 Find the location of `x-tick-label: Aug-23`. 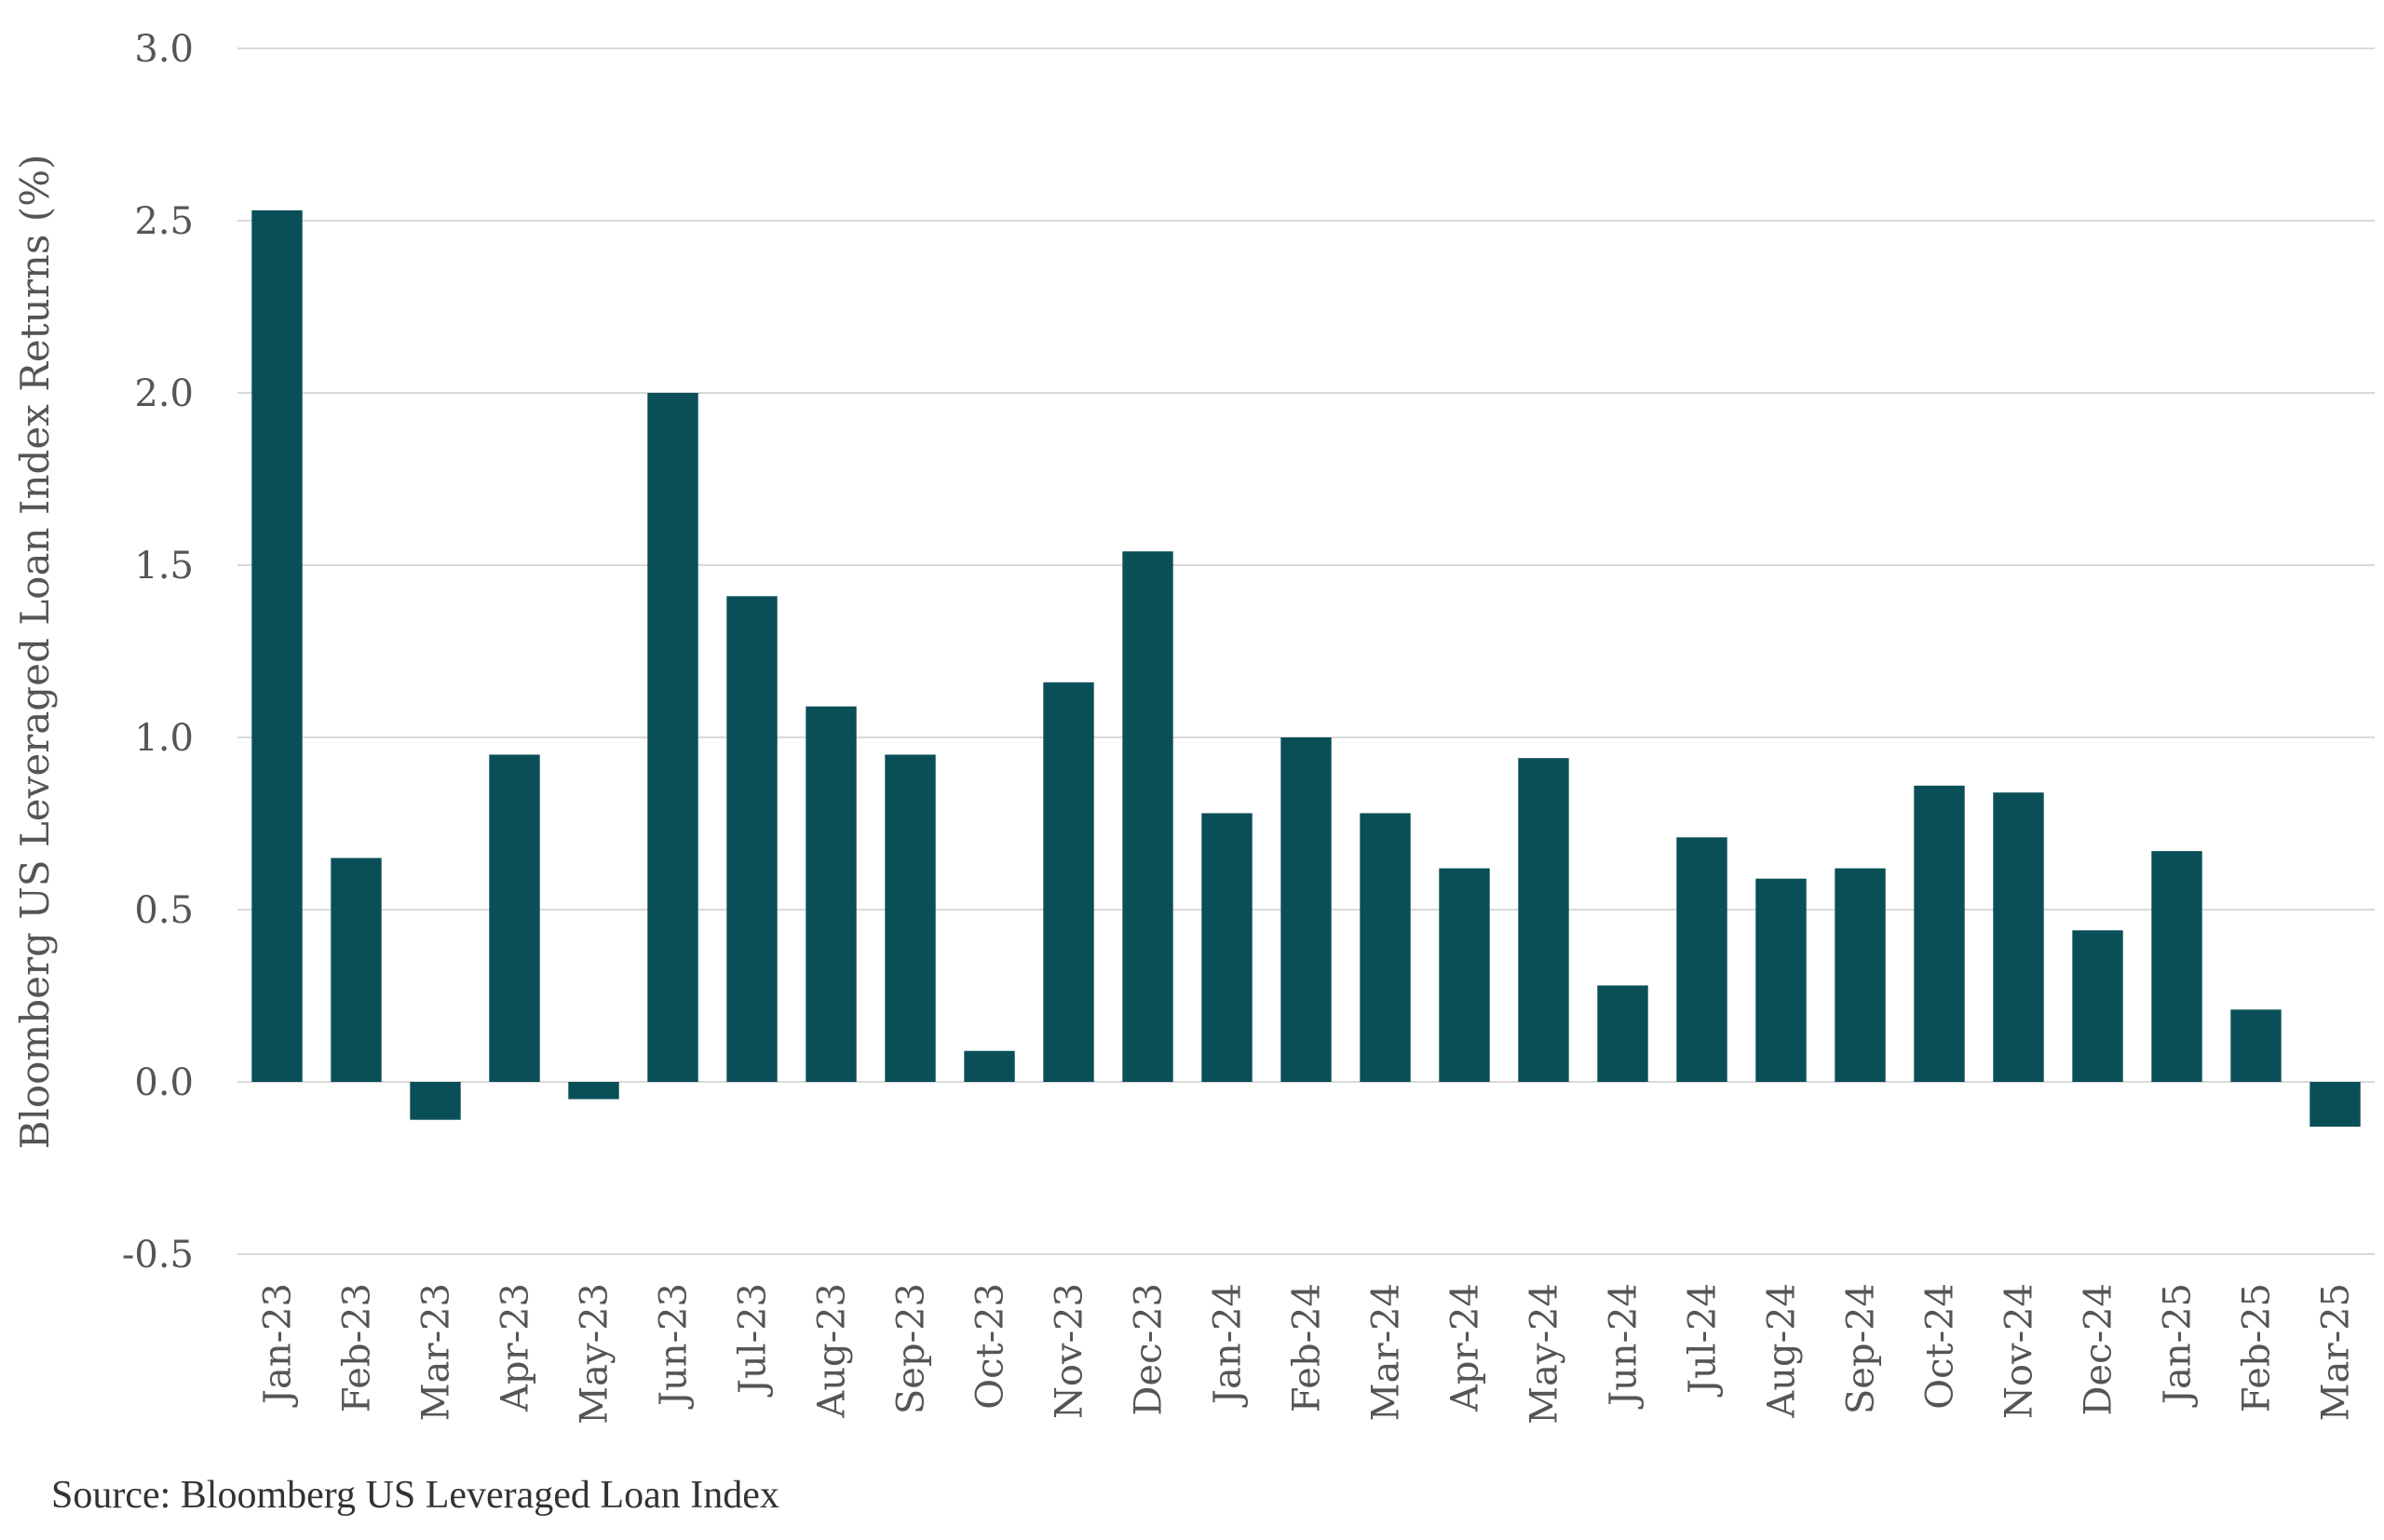

x-tick-label: Aug-23 is located at coordinates (832, 1351).